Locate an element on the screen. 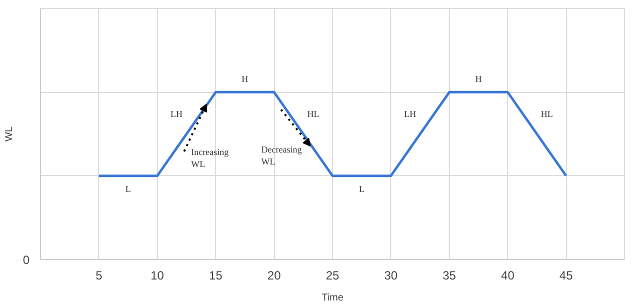 The width and height of the screenshot is (638, 306). x-tick-label: 40 is located at coordinates (508, 275).